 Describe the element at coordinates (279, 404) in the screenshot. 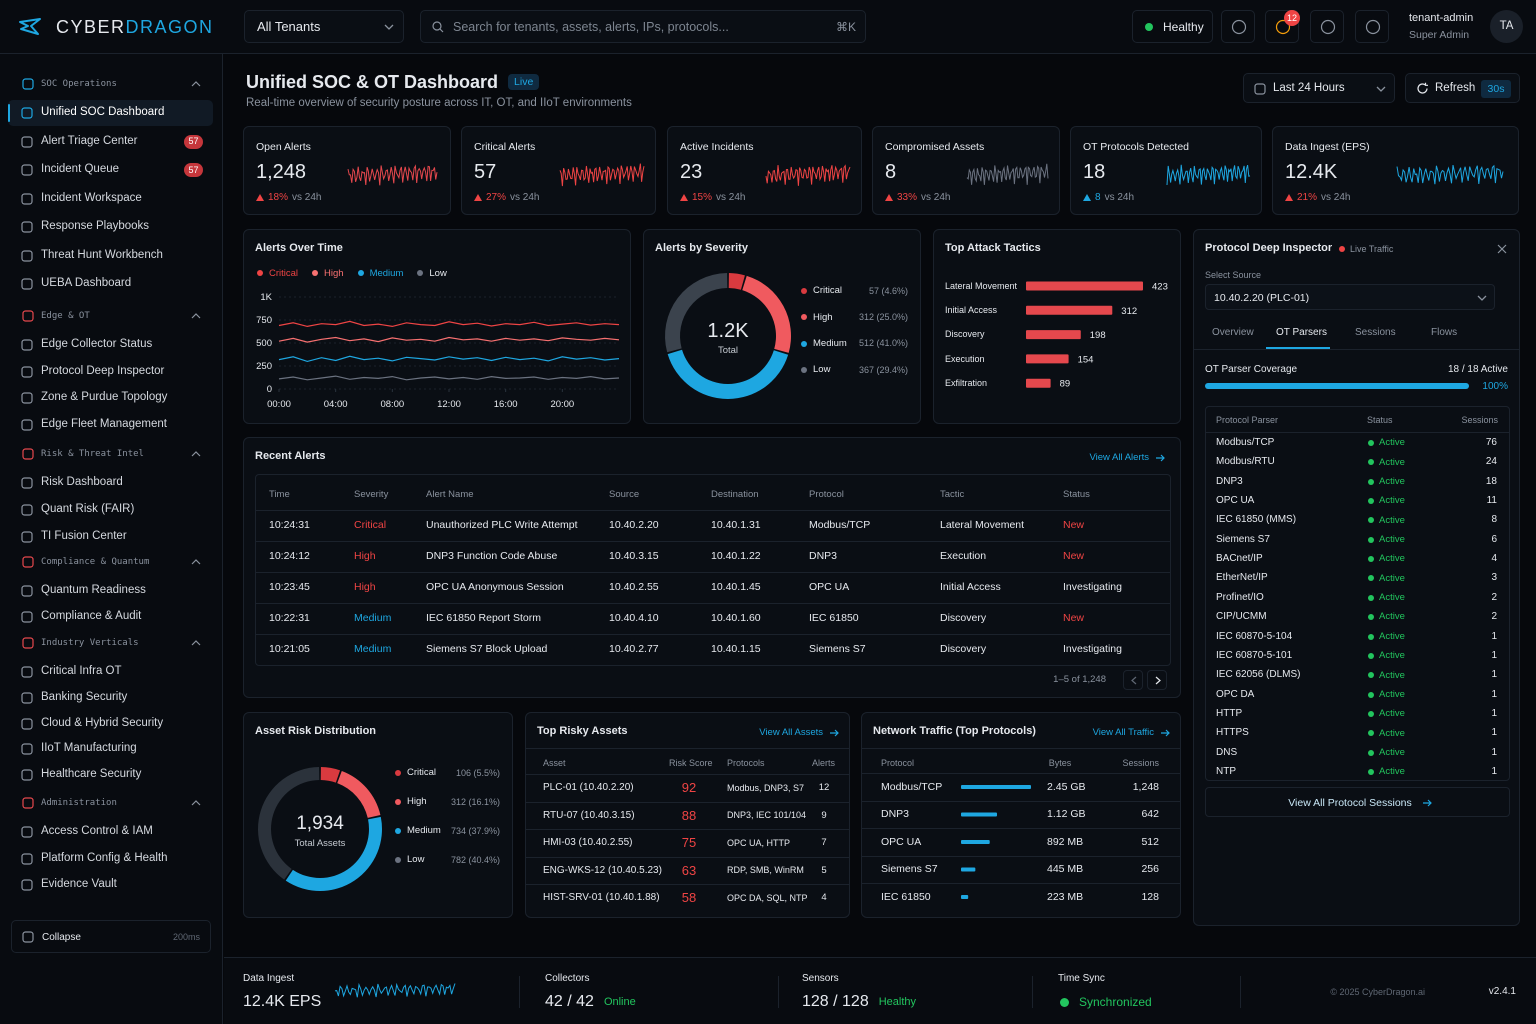

I see `x-tick-label: 00:00` at that location.